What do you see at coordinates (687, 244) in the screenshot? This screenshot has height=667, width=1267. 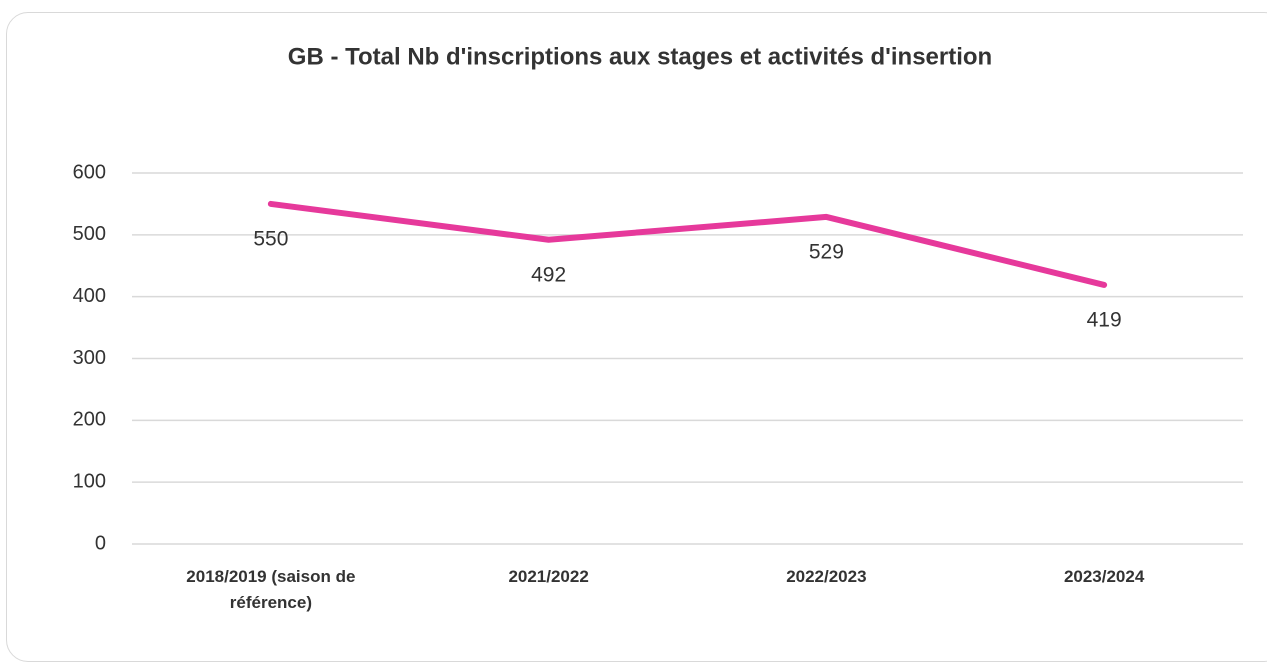 I see `data-line` at bounding box center [687, 244].